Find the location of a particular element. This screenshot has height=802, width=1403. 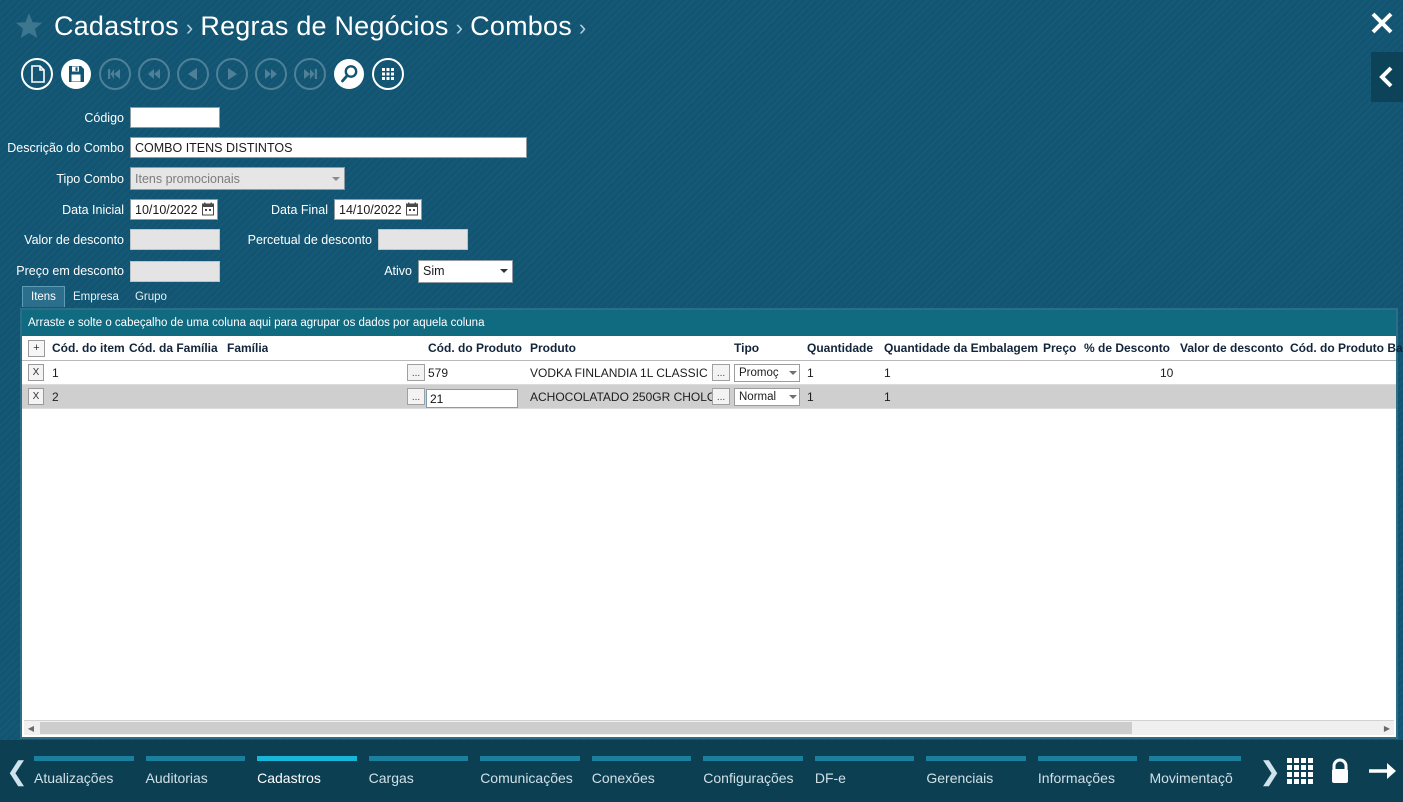

nav-scroll-left-button: ❮ is located at coordinates (17, 770).